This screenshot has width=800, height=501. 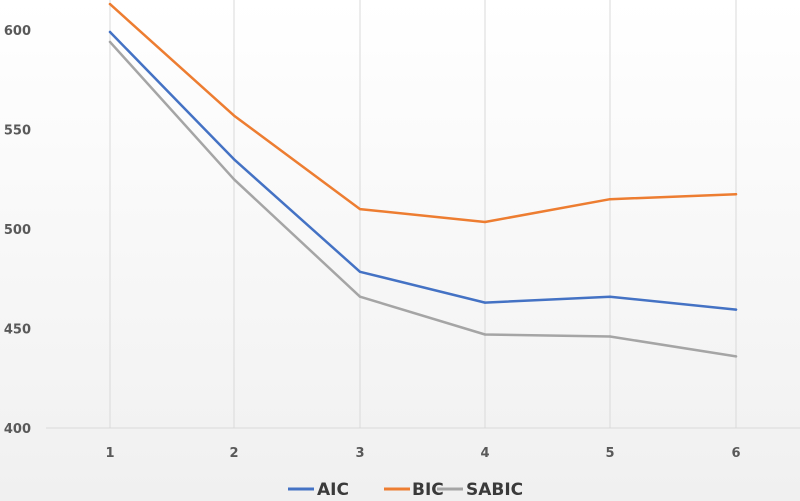 What do you see at coordinates (17, 429) in the screenshot?
I see `y-tick-label: 400` at bounding box center [17, 429].